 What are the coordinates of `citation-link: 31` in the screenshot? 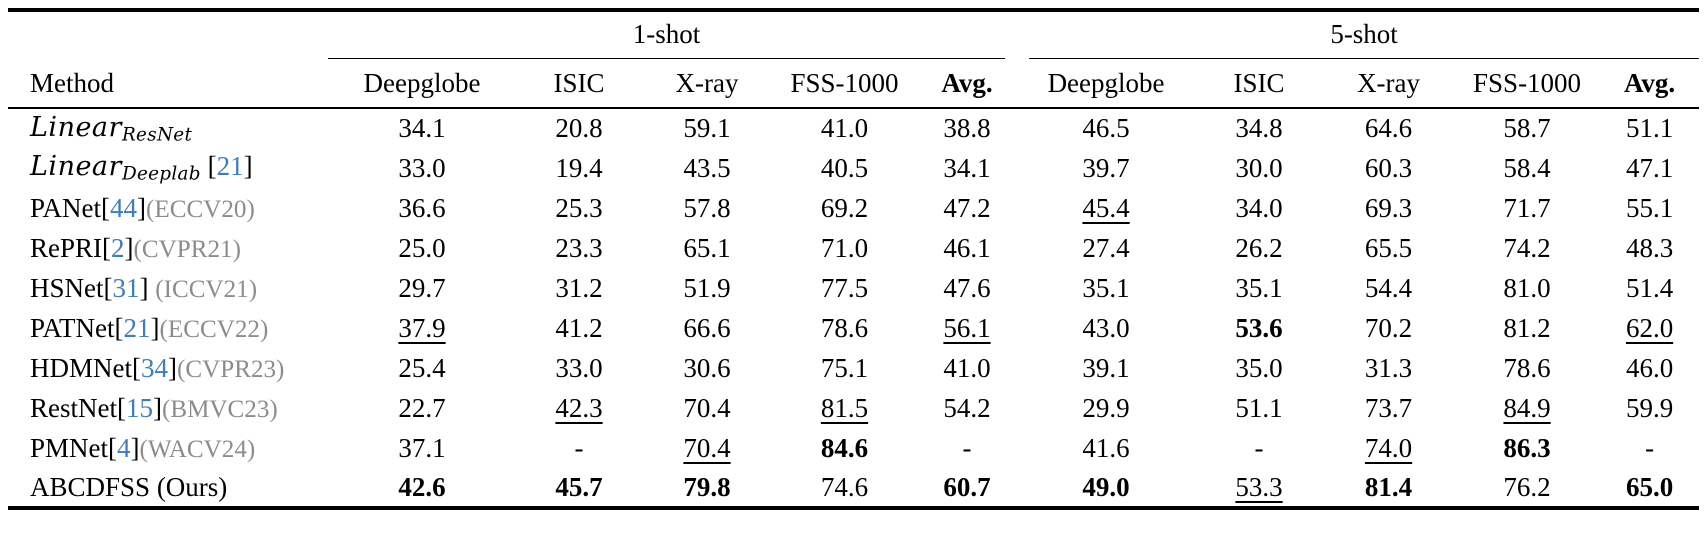 It's located at (126, 287).